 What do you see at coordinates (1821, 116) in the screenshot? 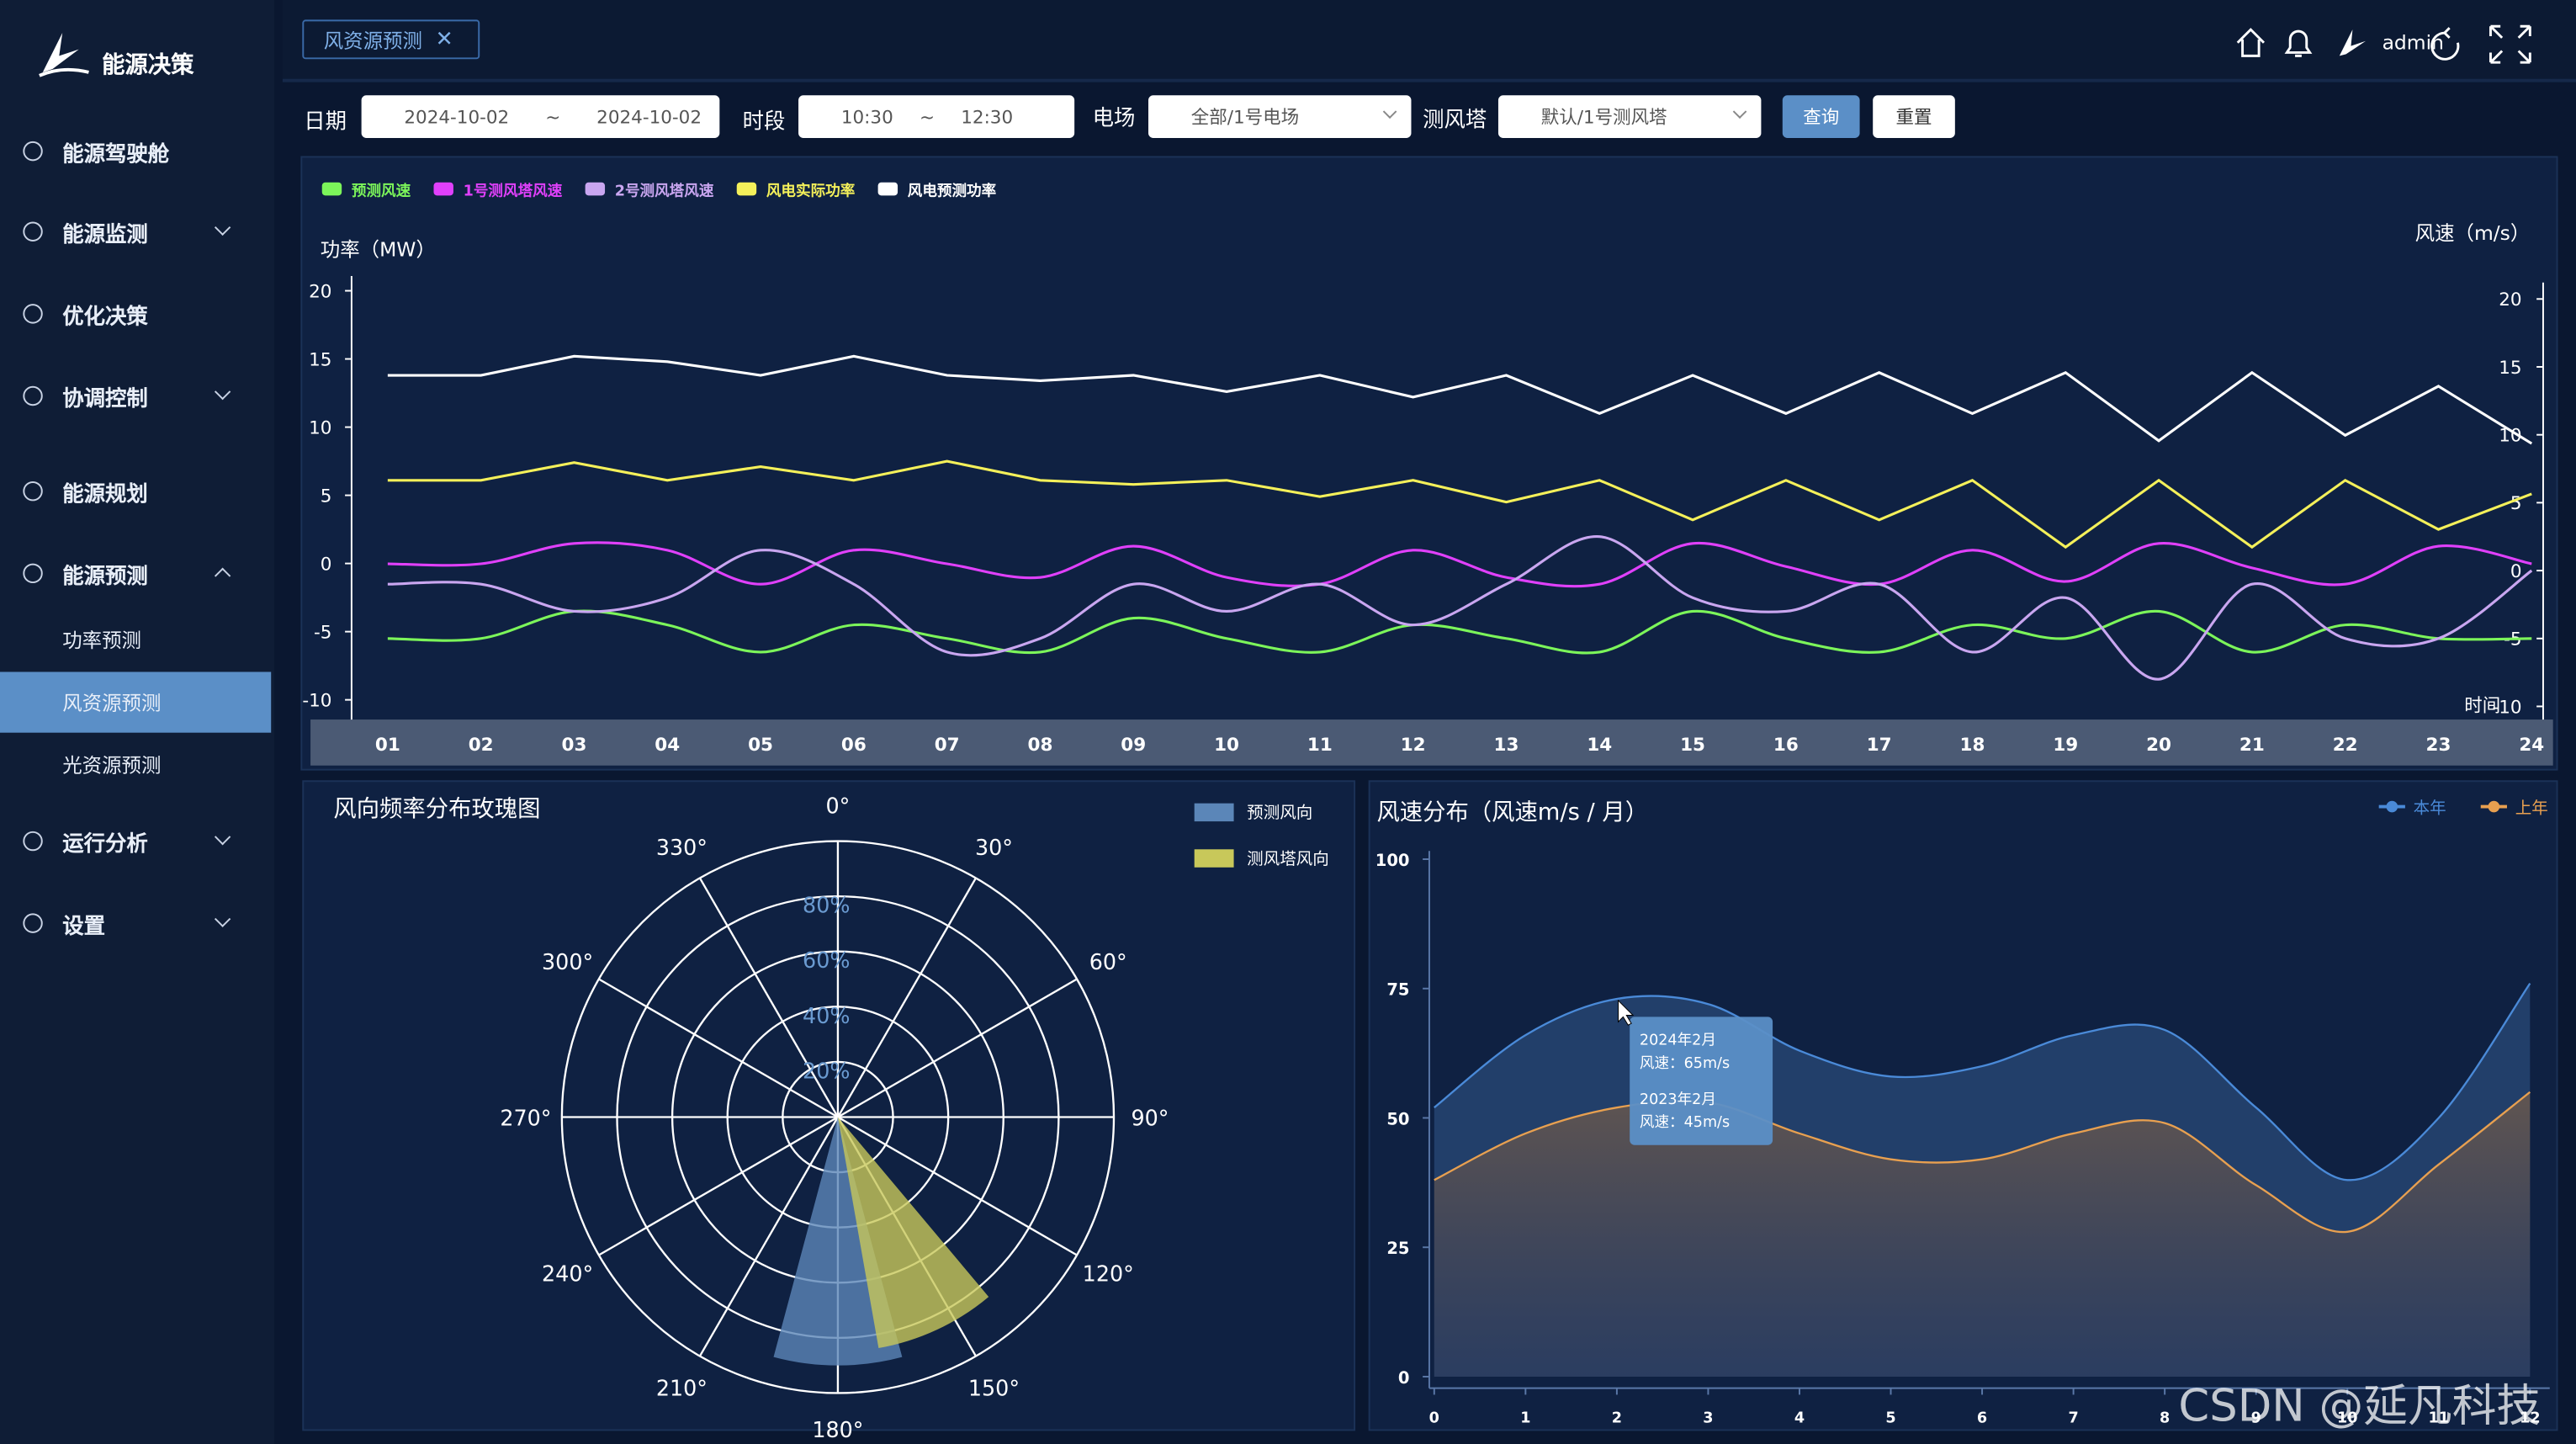
I see `query-button: 查询` at bounding box center [1821, 116].